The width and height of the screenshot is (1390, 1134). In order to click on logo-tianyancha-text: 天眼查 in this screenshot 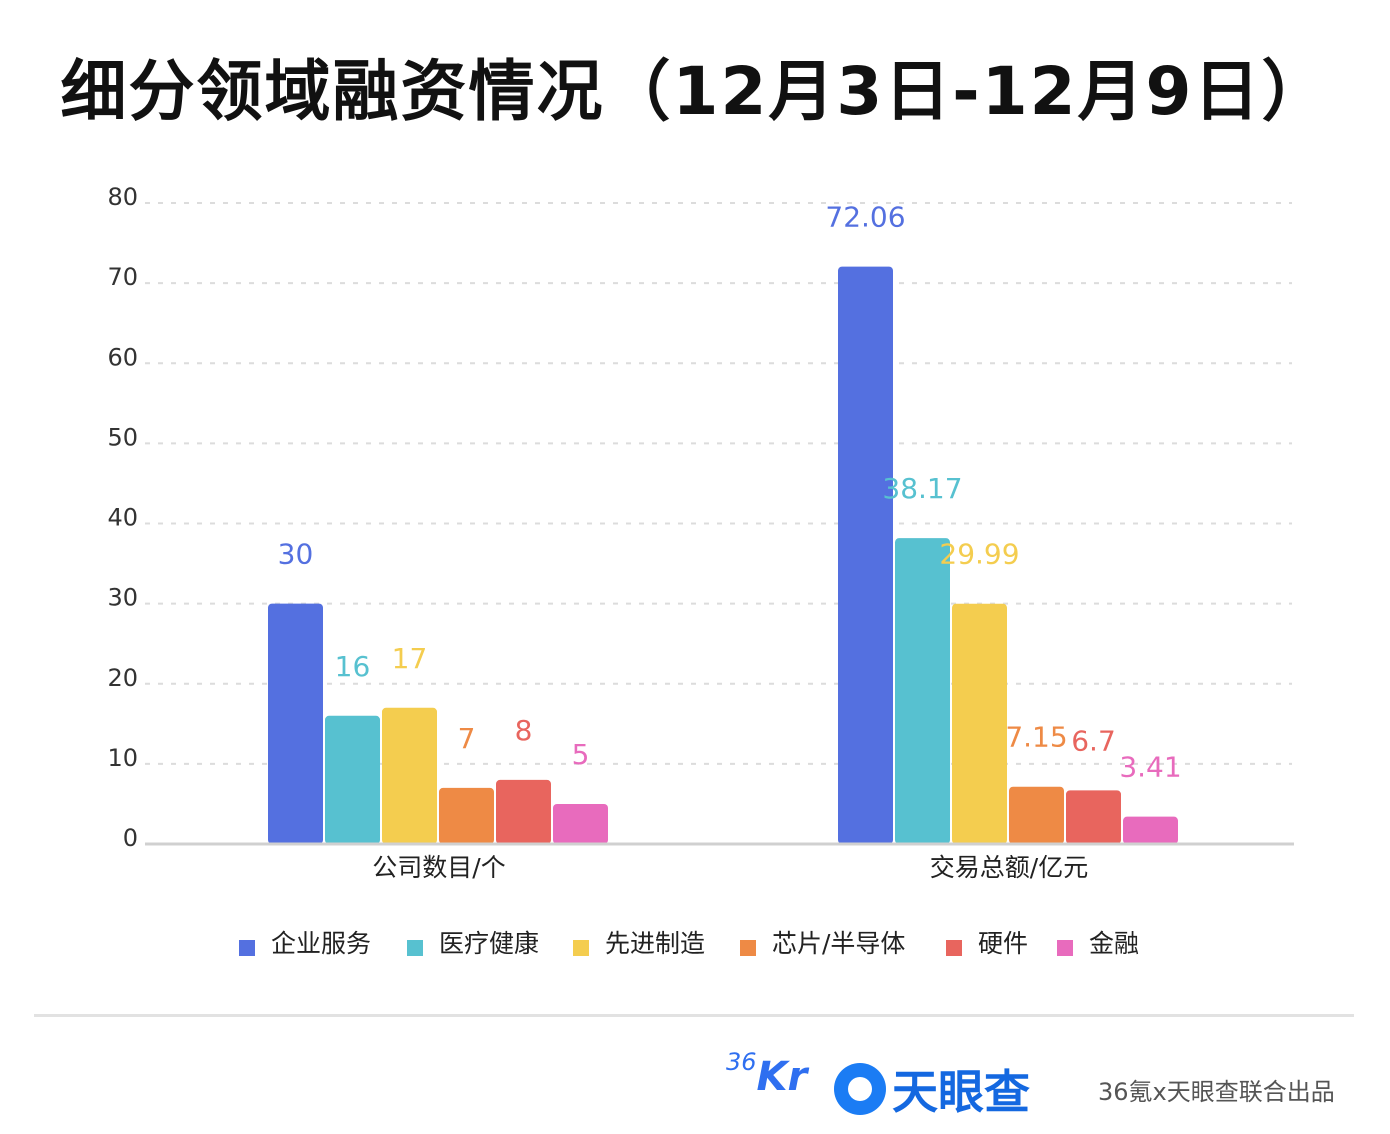, I will do `click(961, 1092)`.